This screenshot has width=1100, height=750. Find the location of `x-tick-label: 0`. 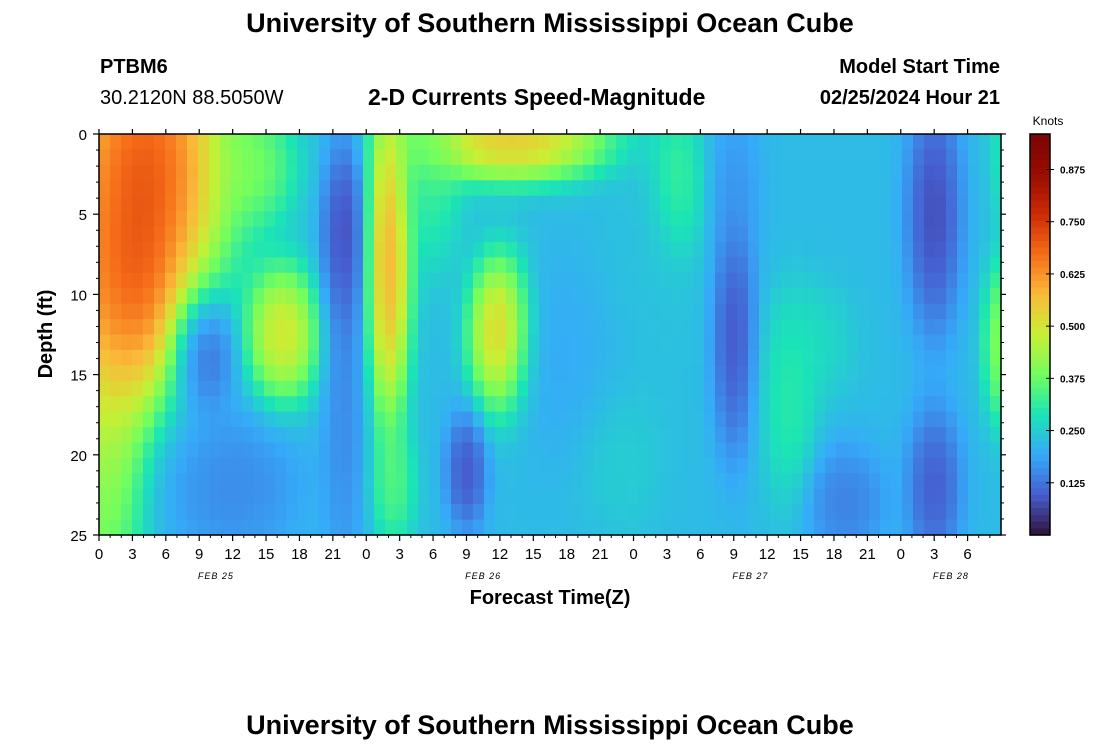

x-tick-label: 0 is located at coordinates (633, 554).